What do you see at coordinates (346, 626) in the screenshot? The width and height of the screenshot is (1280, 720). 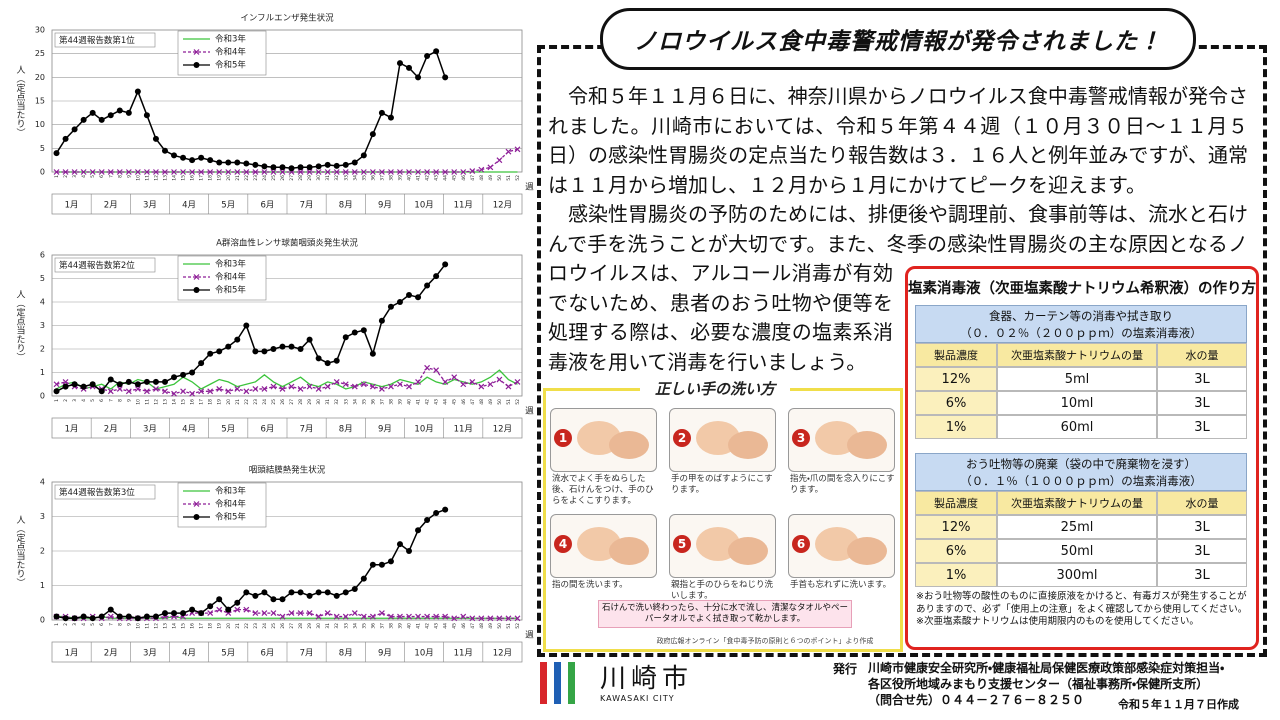 I see `x-tick-label: 33` at bounding box center [346, 626].